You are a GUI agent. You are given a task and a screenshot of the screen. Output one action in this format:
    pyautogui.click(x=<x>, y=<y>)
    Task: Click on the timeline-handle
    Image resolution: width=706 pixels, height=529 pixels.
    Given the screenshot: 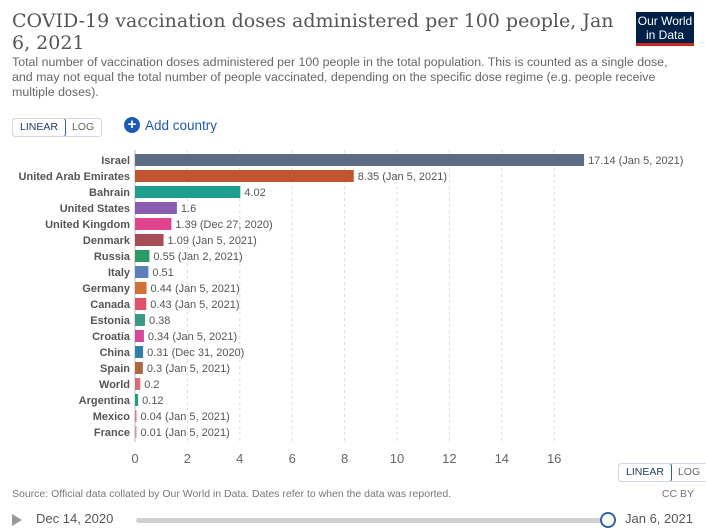 What is the action you would take?
    pyautogui.click(x=608, y=520)
    